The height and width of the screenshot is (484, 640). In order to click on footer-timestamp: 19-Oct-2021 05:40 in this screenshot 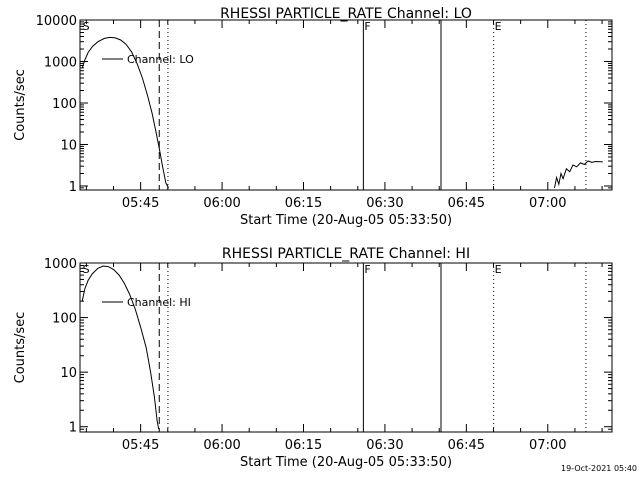, I will do `click(599, 468)`.